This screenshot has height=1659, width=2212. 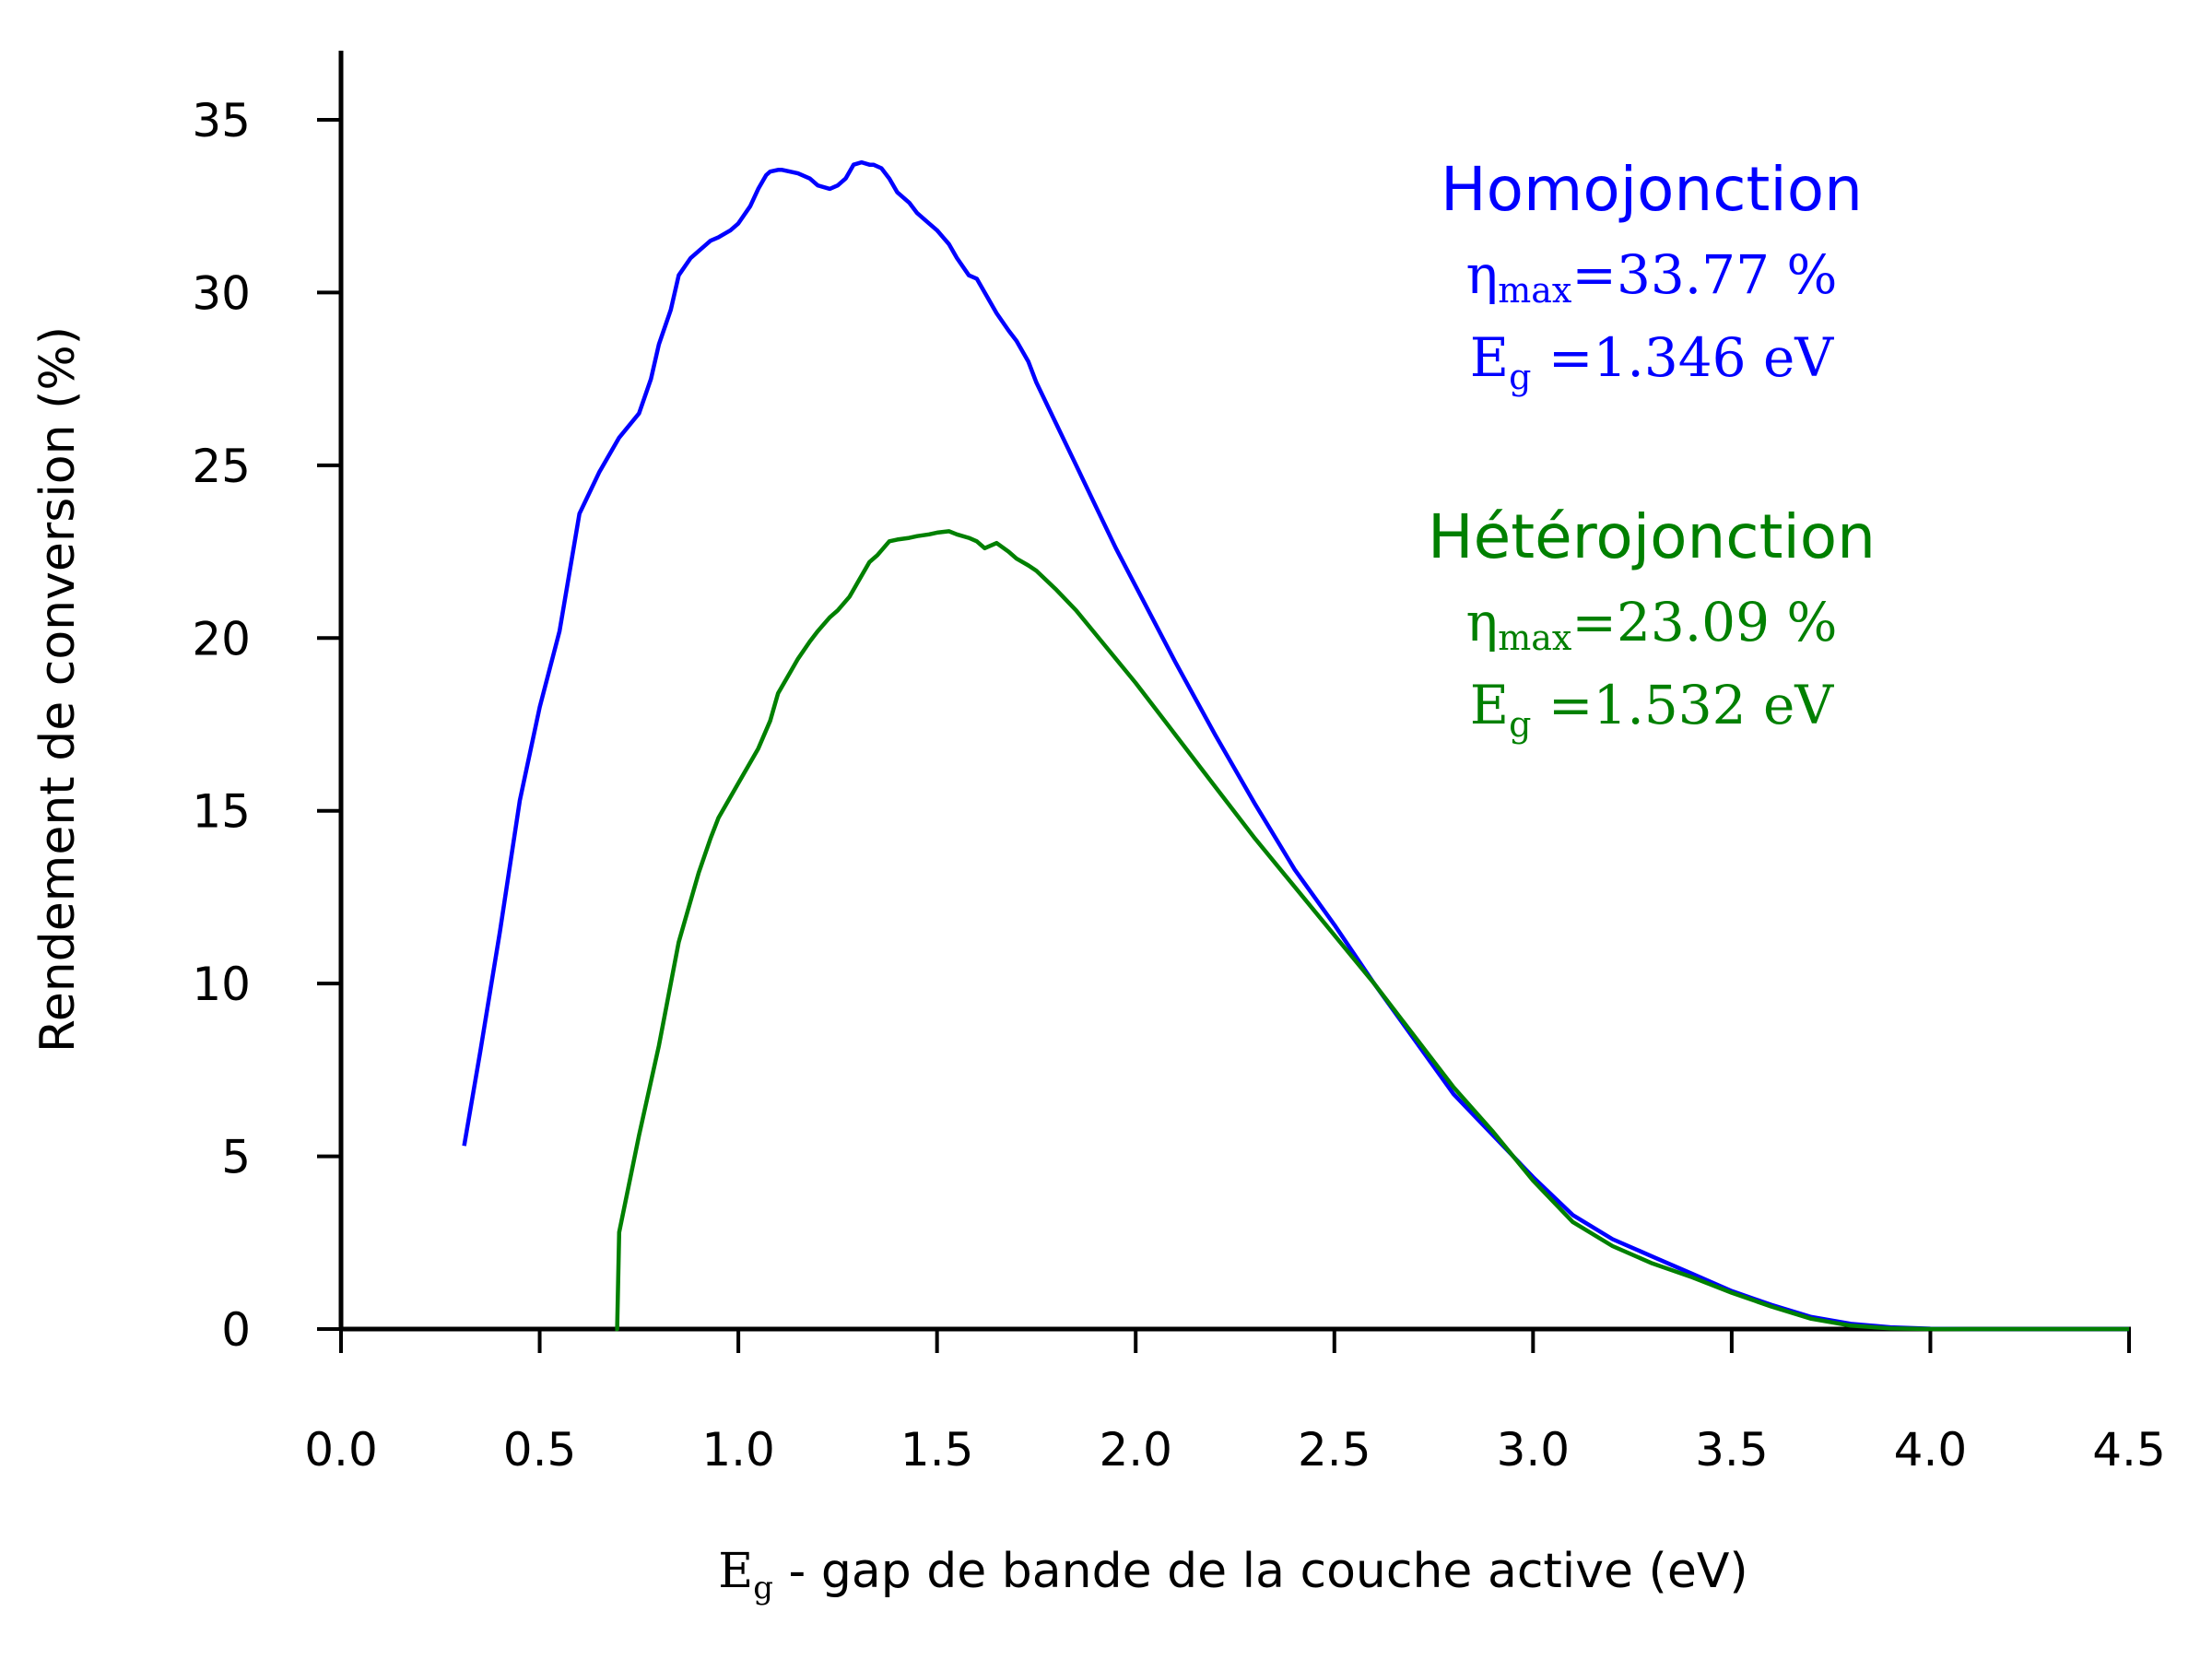 I want to click on annotation-homojonction-eta: ηmax=33.77 %, so click(x=1651, y=277).